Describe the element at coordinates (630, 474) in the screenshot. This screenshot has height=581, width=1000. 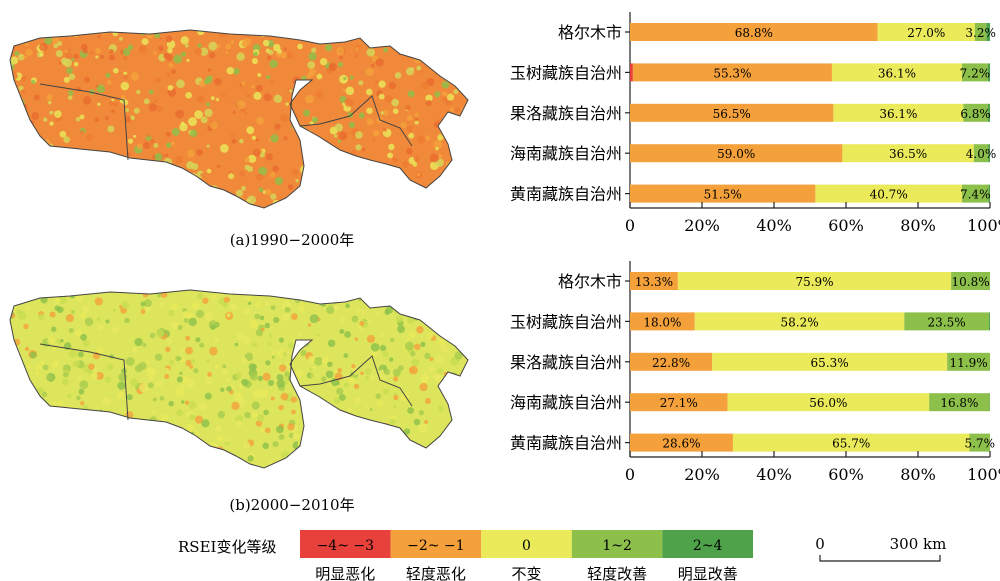
I see `x-tick-label: 0` at that location.